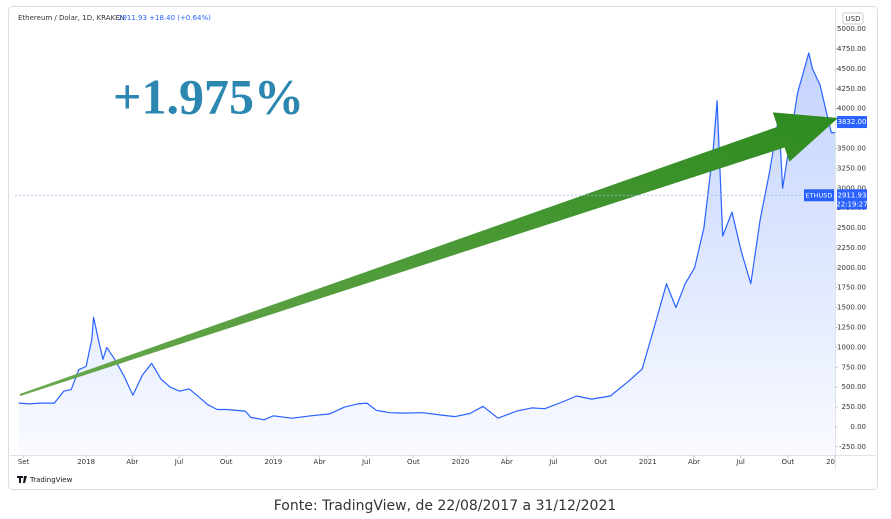 The width and height of the screenshot is (891, 519). What do you see at coordinates (851, 204) in the screenshot?
I see `clock-label: 22:19:27` at bounding box center [851, 204].